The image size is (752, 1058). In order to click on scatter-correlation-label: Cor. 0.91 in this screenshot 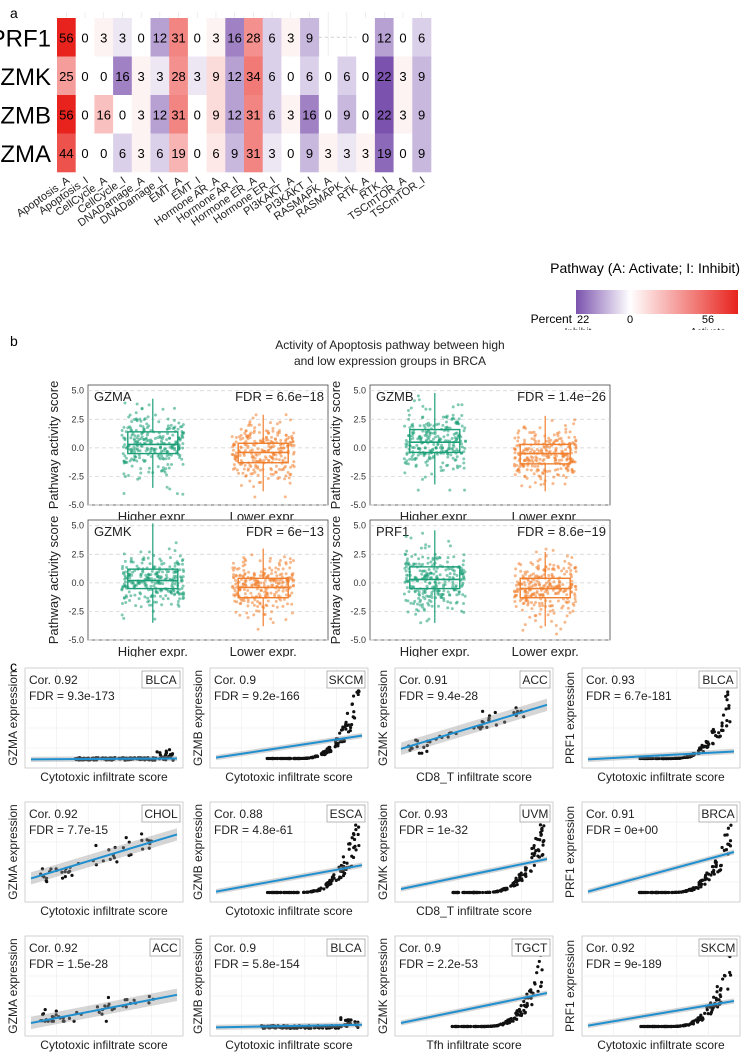, I will do `click(423, 680)`.